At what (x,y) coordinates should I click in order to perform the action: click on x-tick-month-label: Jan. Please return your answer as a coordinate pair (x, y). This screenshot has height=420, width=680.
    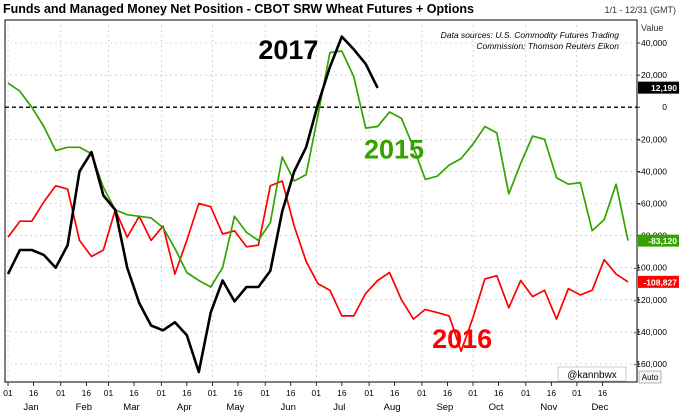
    Looking at the image, I should click on (30, 407).